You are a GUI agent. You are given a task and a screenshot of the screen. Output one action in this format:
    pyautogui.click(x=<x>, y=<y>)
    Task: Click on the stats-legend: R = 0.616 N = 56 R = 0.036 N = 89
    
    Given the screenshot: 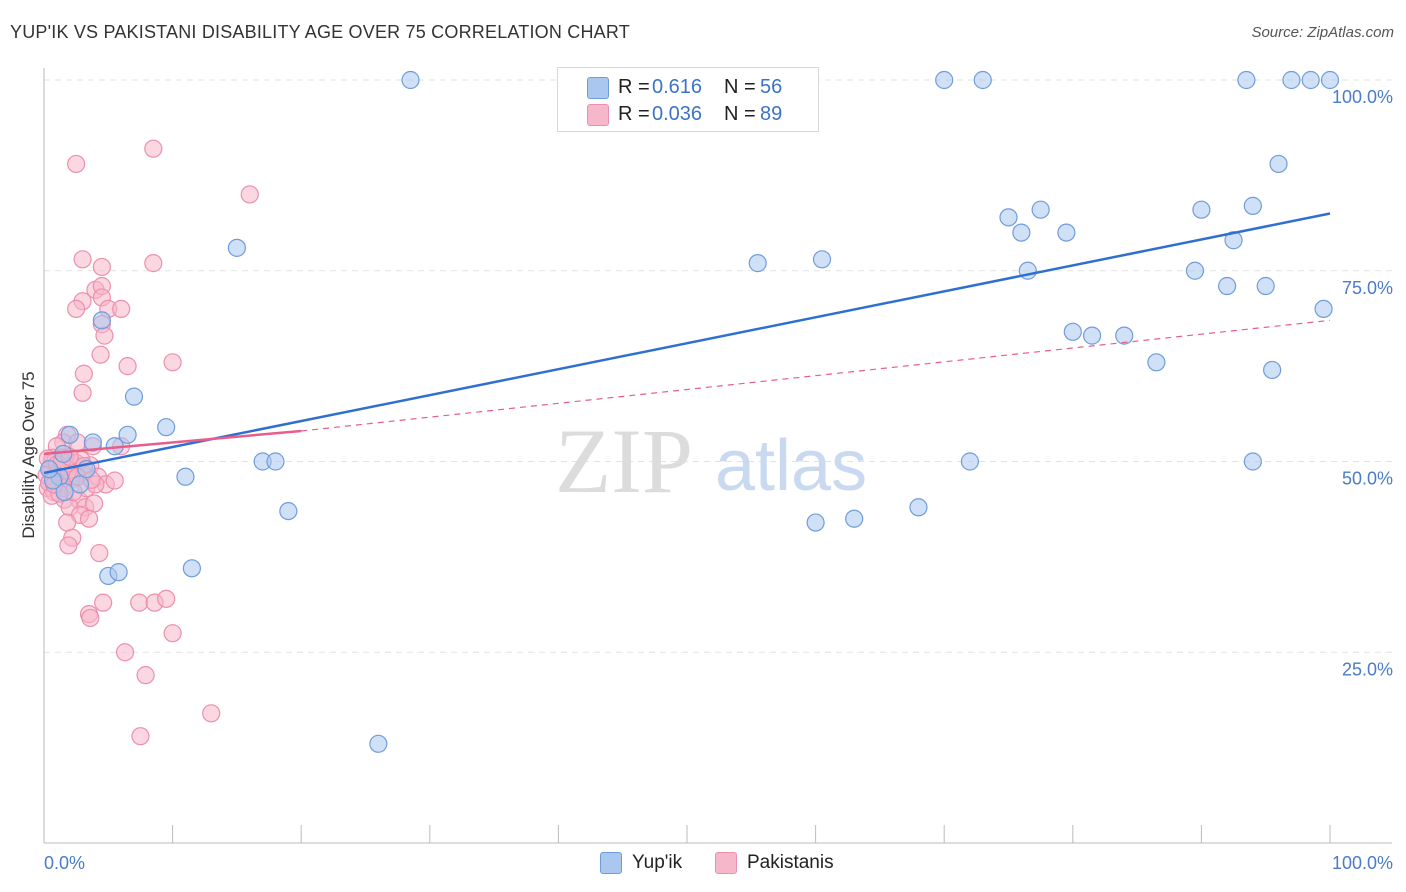 What is the action you would take?
    pyautogui.click(x=688, y=99)
    